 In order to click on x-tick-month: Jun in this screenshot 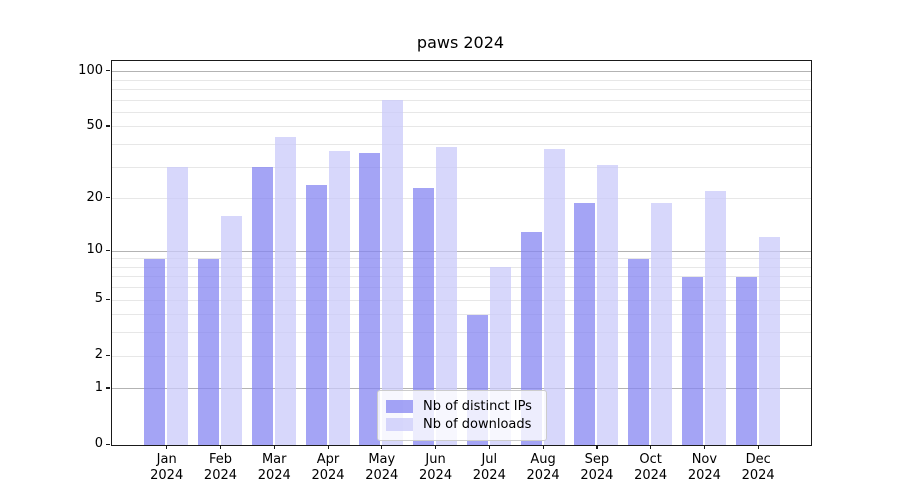, I will do `click(435, 459)`.